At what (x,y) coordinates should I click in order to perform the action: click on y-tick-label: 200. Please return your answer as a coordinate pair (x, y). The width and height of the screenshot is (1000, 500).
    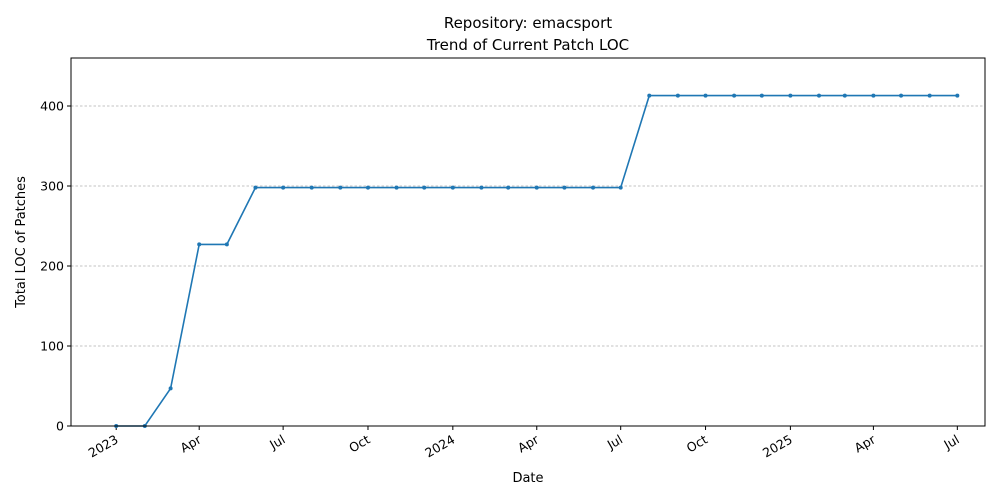
    Looking at the image, I should click on (52, 266).